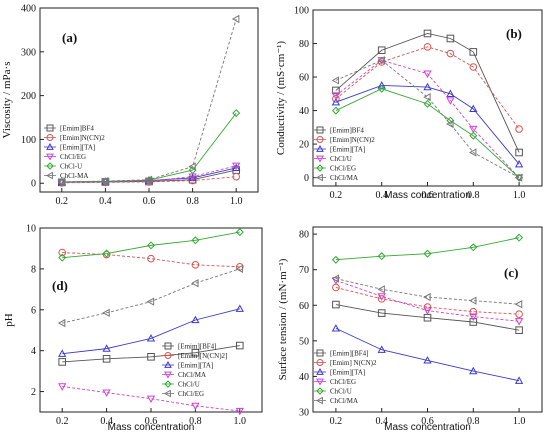 Image resolution: width=550 pixels, height=442 pixels. Describe the element at coordinates (304, 341) in the screenshot. I see `y-tick-label: 50` at that location.